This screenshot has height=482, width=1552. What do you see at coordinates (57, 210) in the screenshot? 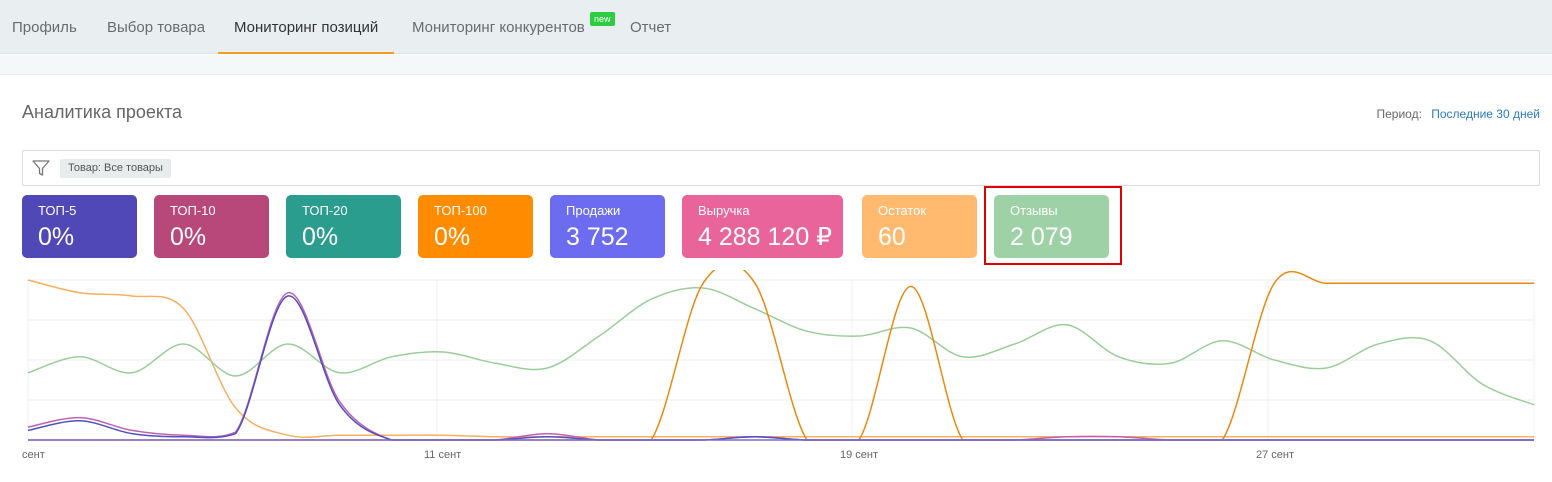
I see `metric-label: ТОП-5` at bounding box center [57, 210].